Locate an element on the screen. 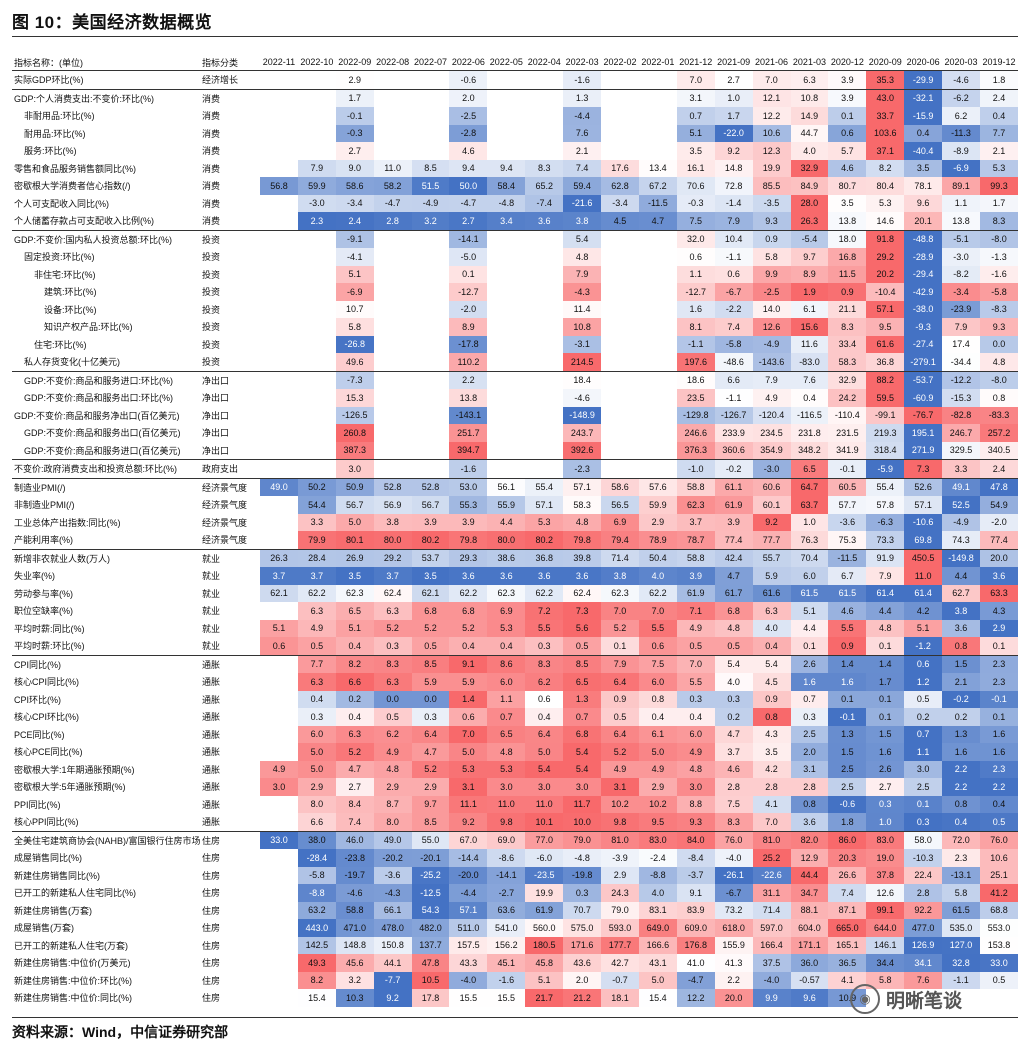 This screenshot has width=1028, height=1048. data-cell: 0.1 is located at coordinates (998, 717).